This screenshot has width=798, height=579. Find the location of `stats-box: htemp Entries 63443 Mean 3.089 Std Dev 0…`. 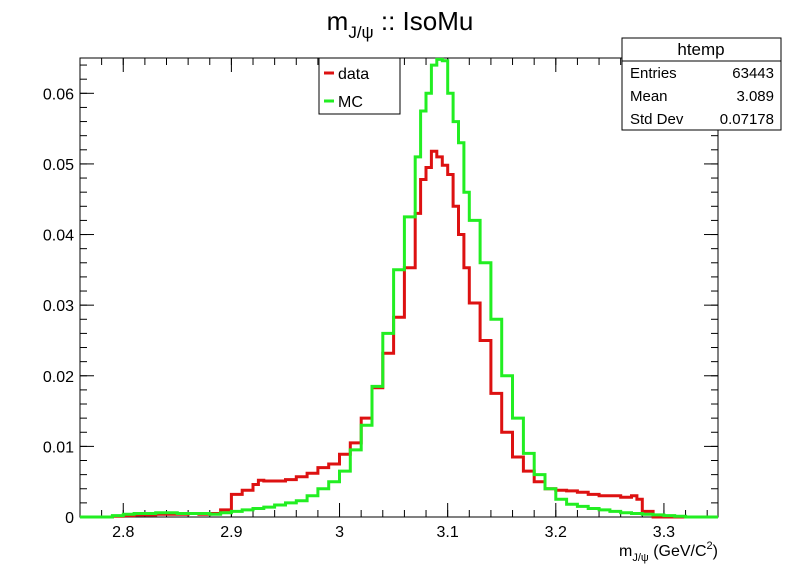

stats-box: htemp Entries 63443 Mean 3.089 Std Dev 0… is located at coordinates (701, 84).